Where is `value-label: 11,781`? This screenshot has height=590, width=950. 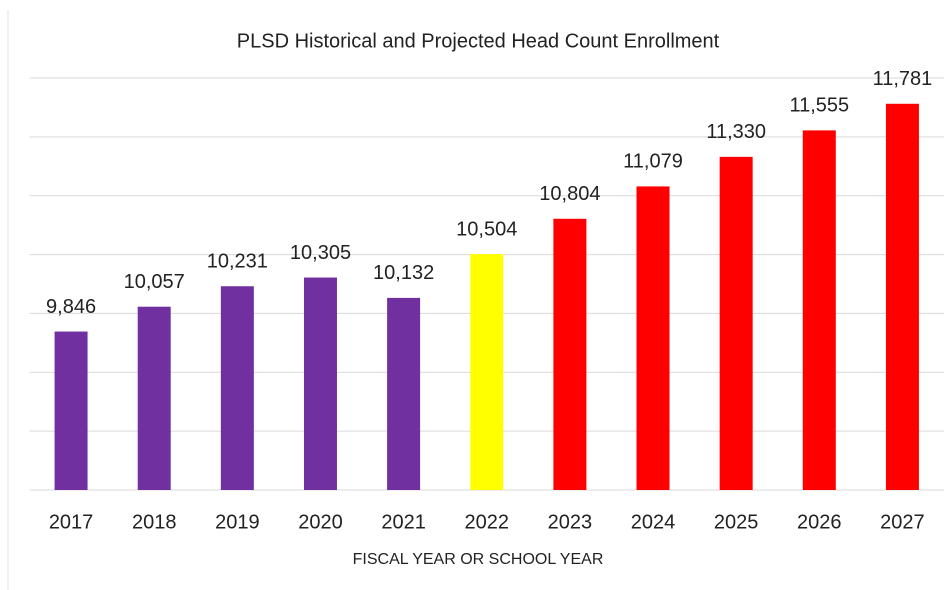 value-label: 11,781 is located at coordinates (903, 79).